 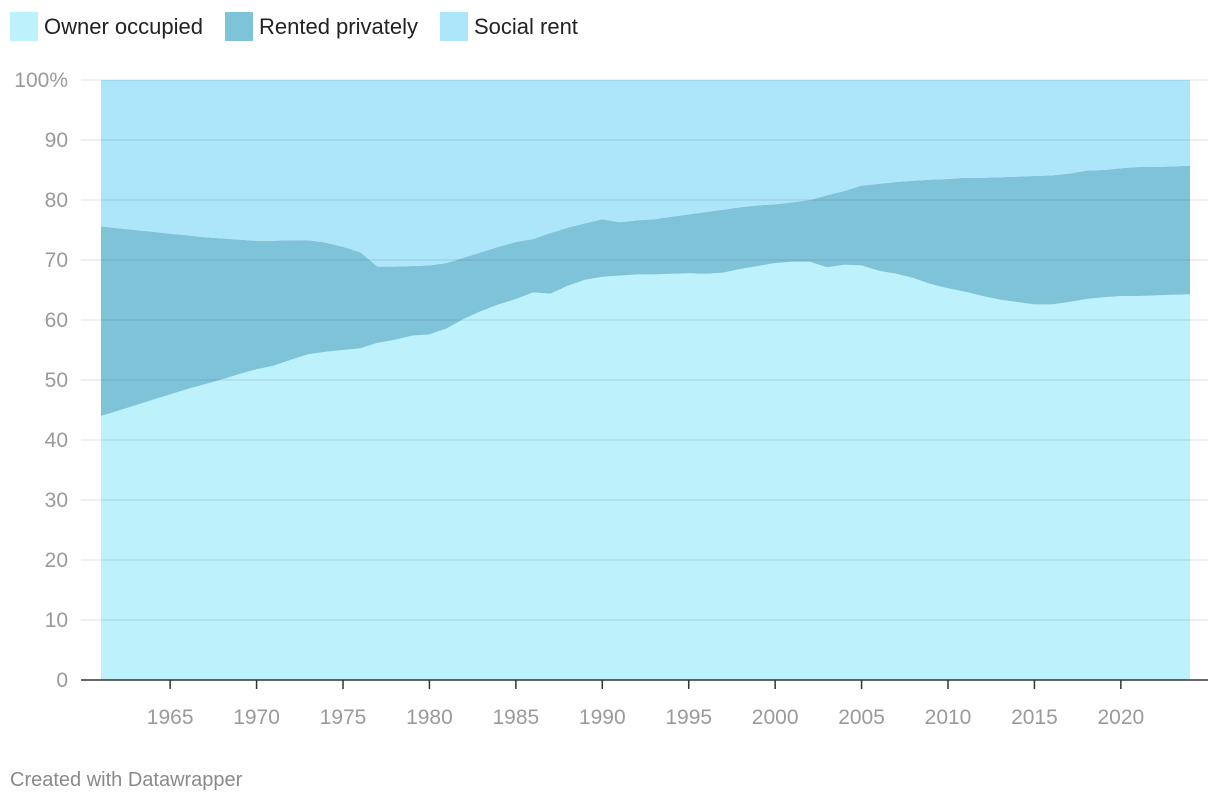 I want to click on x-tick-label-2015: 2015, so click(x=1034, y=717).